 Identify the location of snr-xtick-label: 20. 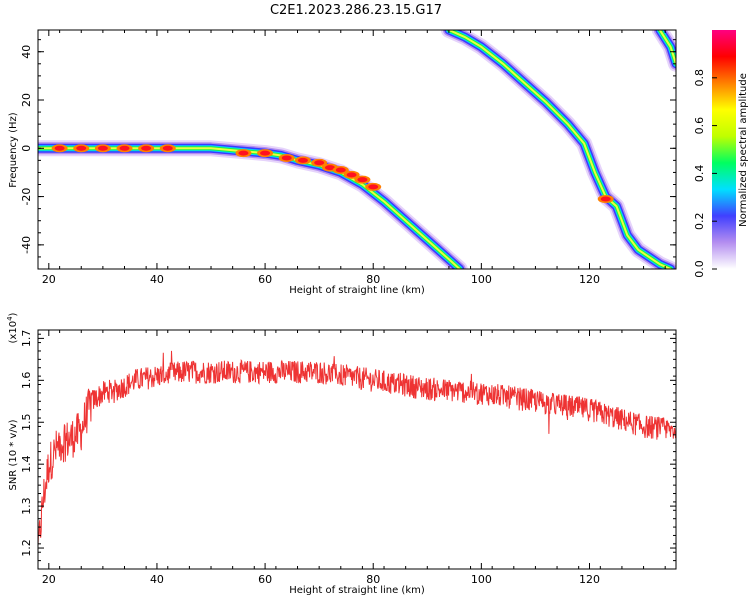
(49, 579).